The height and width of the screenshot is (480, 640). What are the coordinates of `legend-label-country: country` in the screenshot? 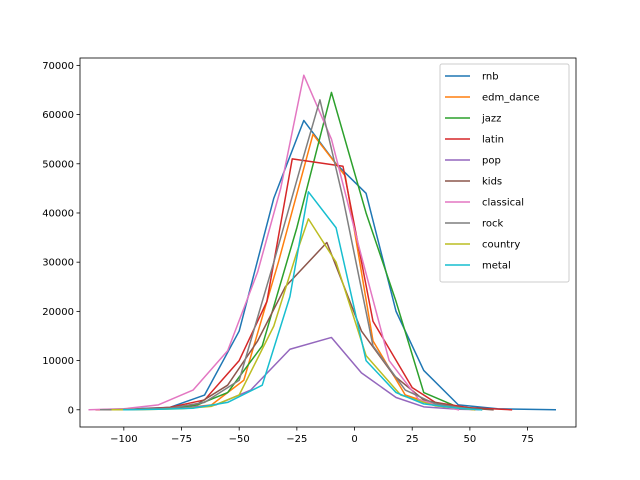 It's located at (501, 245).